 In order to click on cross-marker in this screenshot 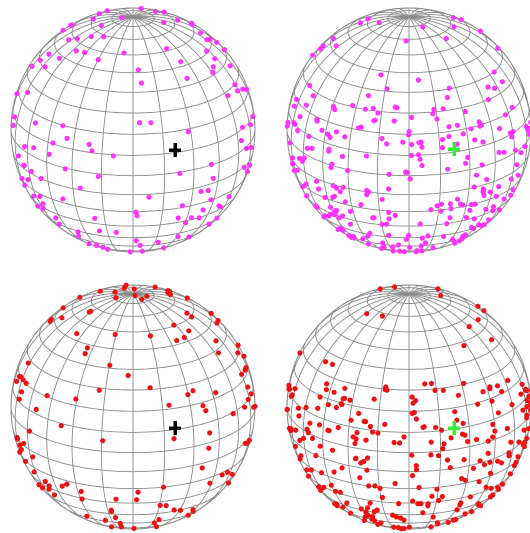, I will do `click(454, 428)`.